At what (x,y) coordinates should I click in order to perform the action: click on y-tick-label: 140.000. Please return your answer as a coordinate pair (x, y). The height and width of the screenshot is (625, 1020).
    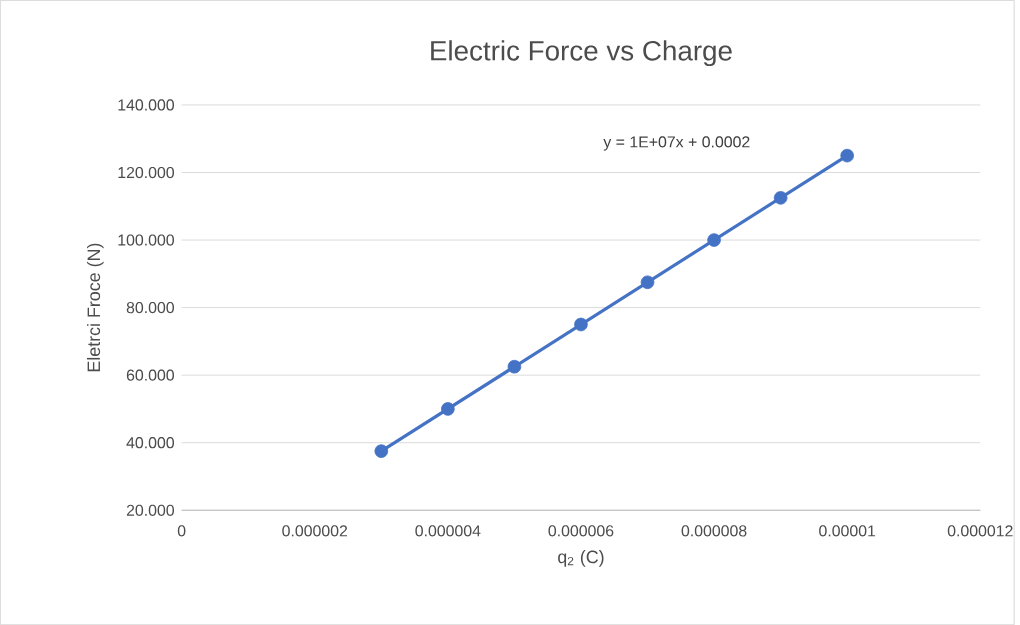
    Looking at the image, I should click on (146, 105).